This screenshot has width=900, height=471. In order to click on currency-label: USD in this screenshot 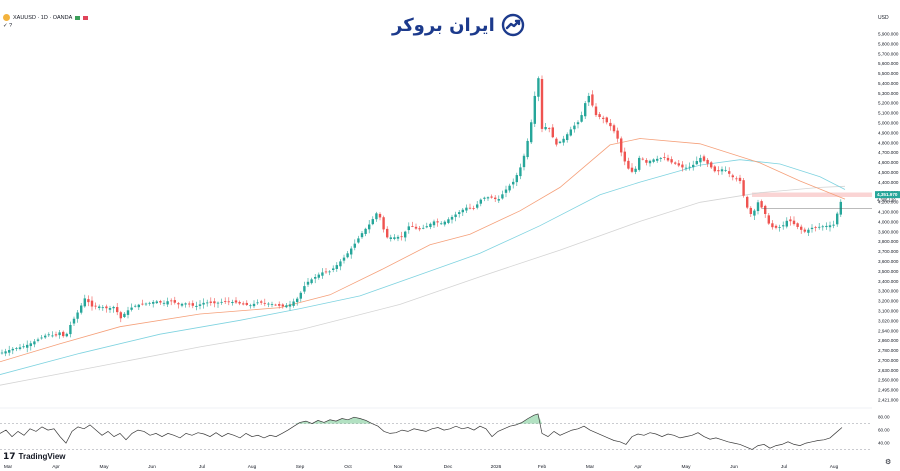, I will do `click(883, 18)`.